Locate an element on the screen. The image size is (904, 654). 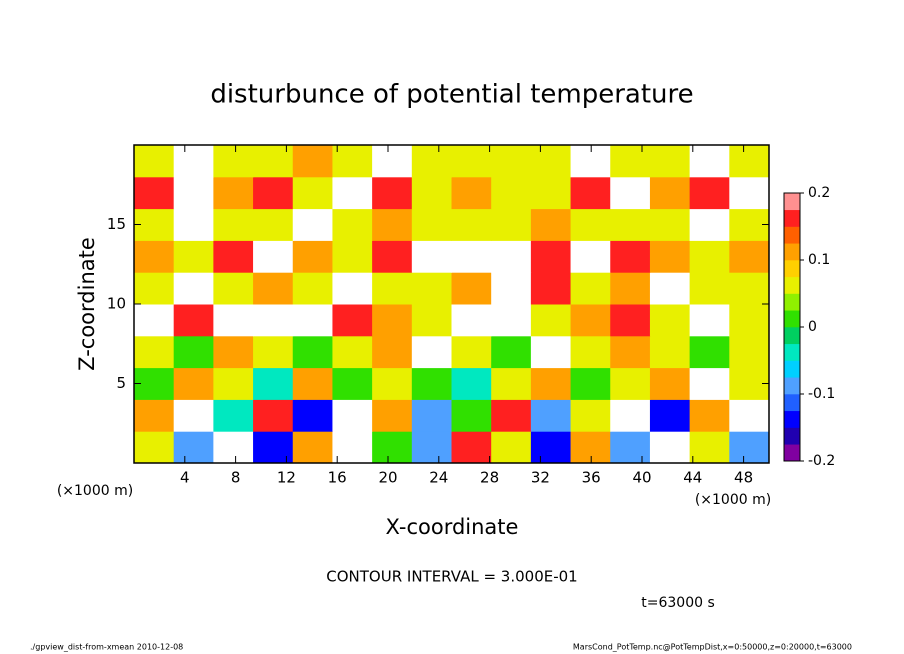
y-tick-label: 15 is located at coordinates (116, 224).